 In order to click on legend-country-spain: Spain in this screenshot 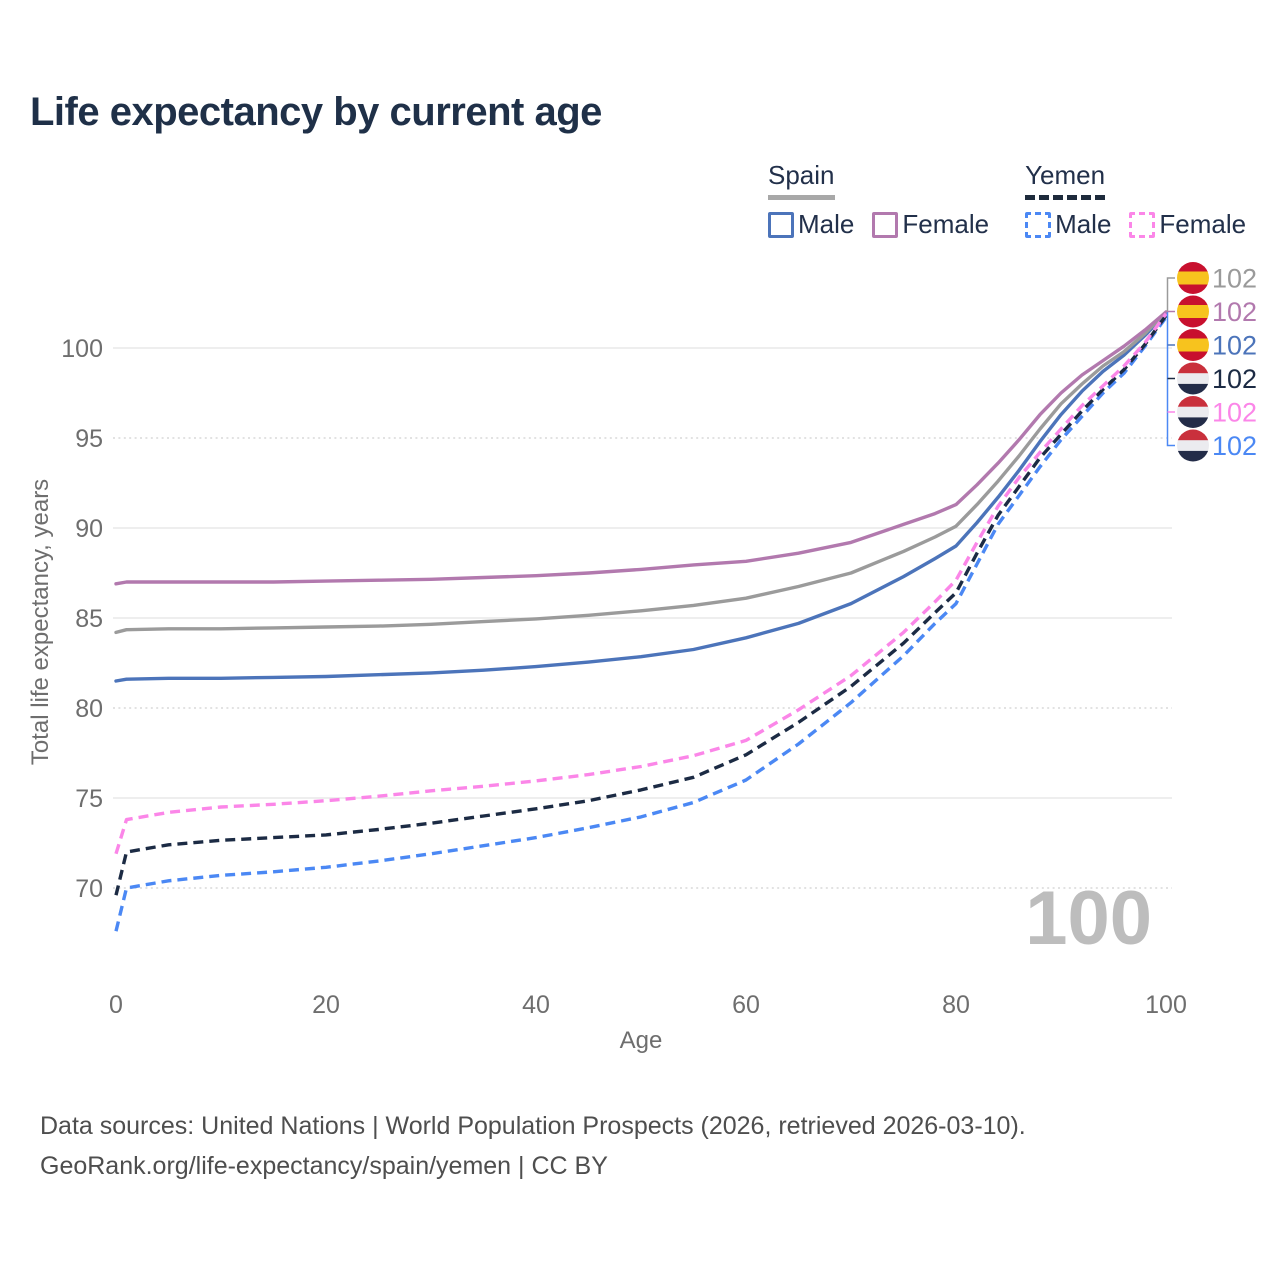, I will do `click(801, 180)`.